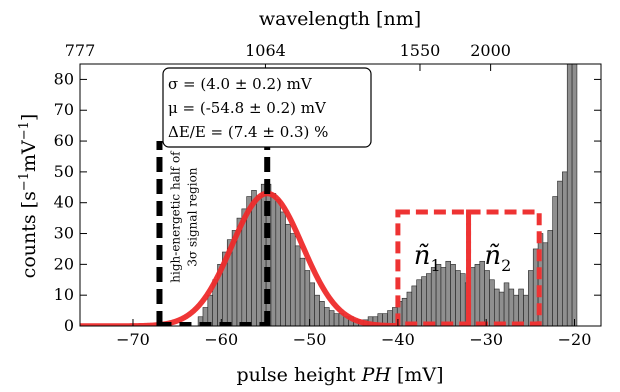 The width and height of the screenshot is (620, 392). Describe the element at coordinates (248, 132) in the screenshot. I see `fit-result-resolution: ΔE/E = (7.4 ± 0.3) %` at that location.